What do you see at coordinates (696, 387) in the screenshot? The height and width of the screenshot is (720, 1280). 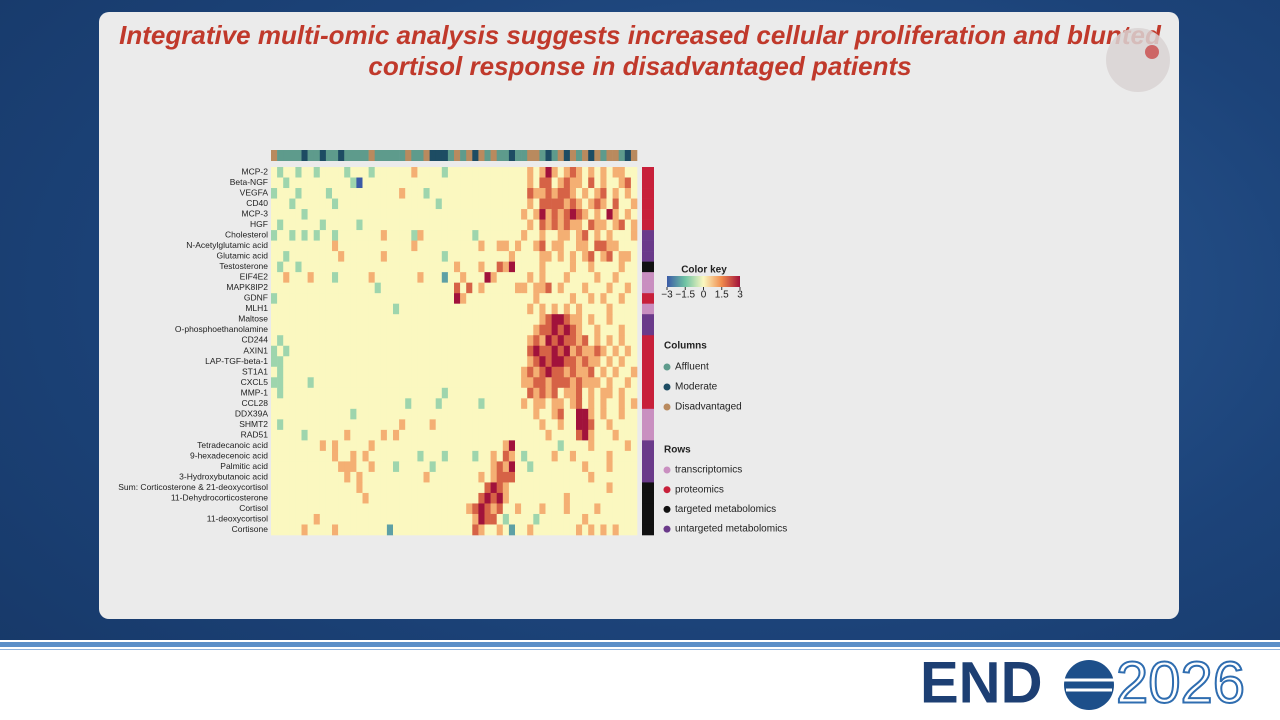 I see `legend-label: Moderate` at bounding box center [696, 387].